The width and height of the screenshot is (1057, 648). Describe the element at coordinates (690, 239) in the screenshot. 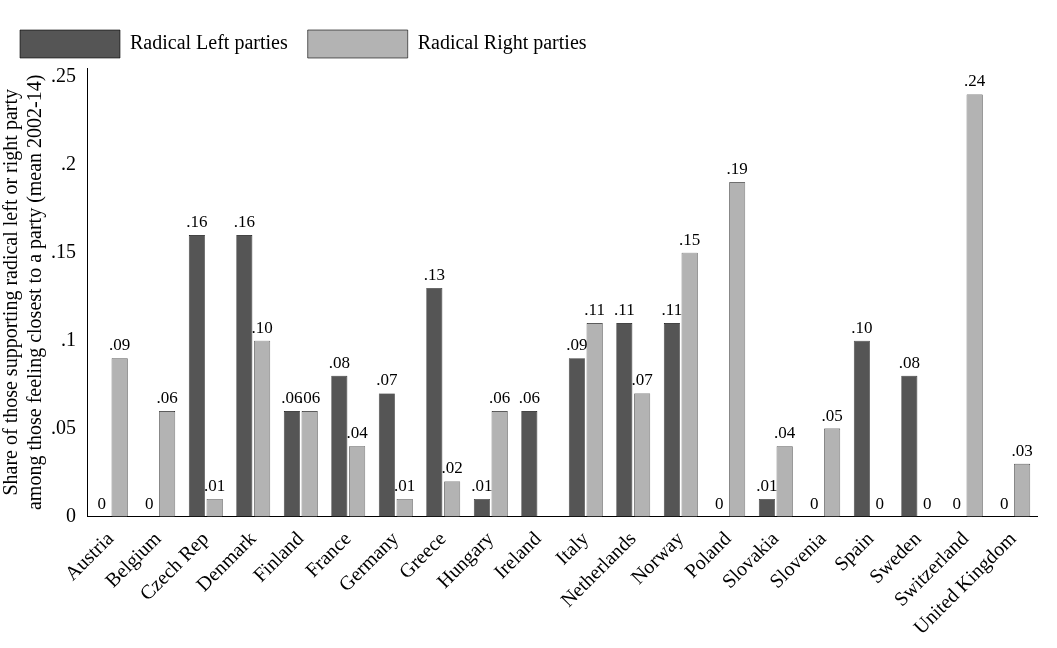

I see `data-label: .15` at that location.